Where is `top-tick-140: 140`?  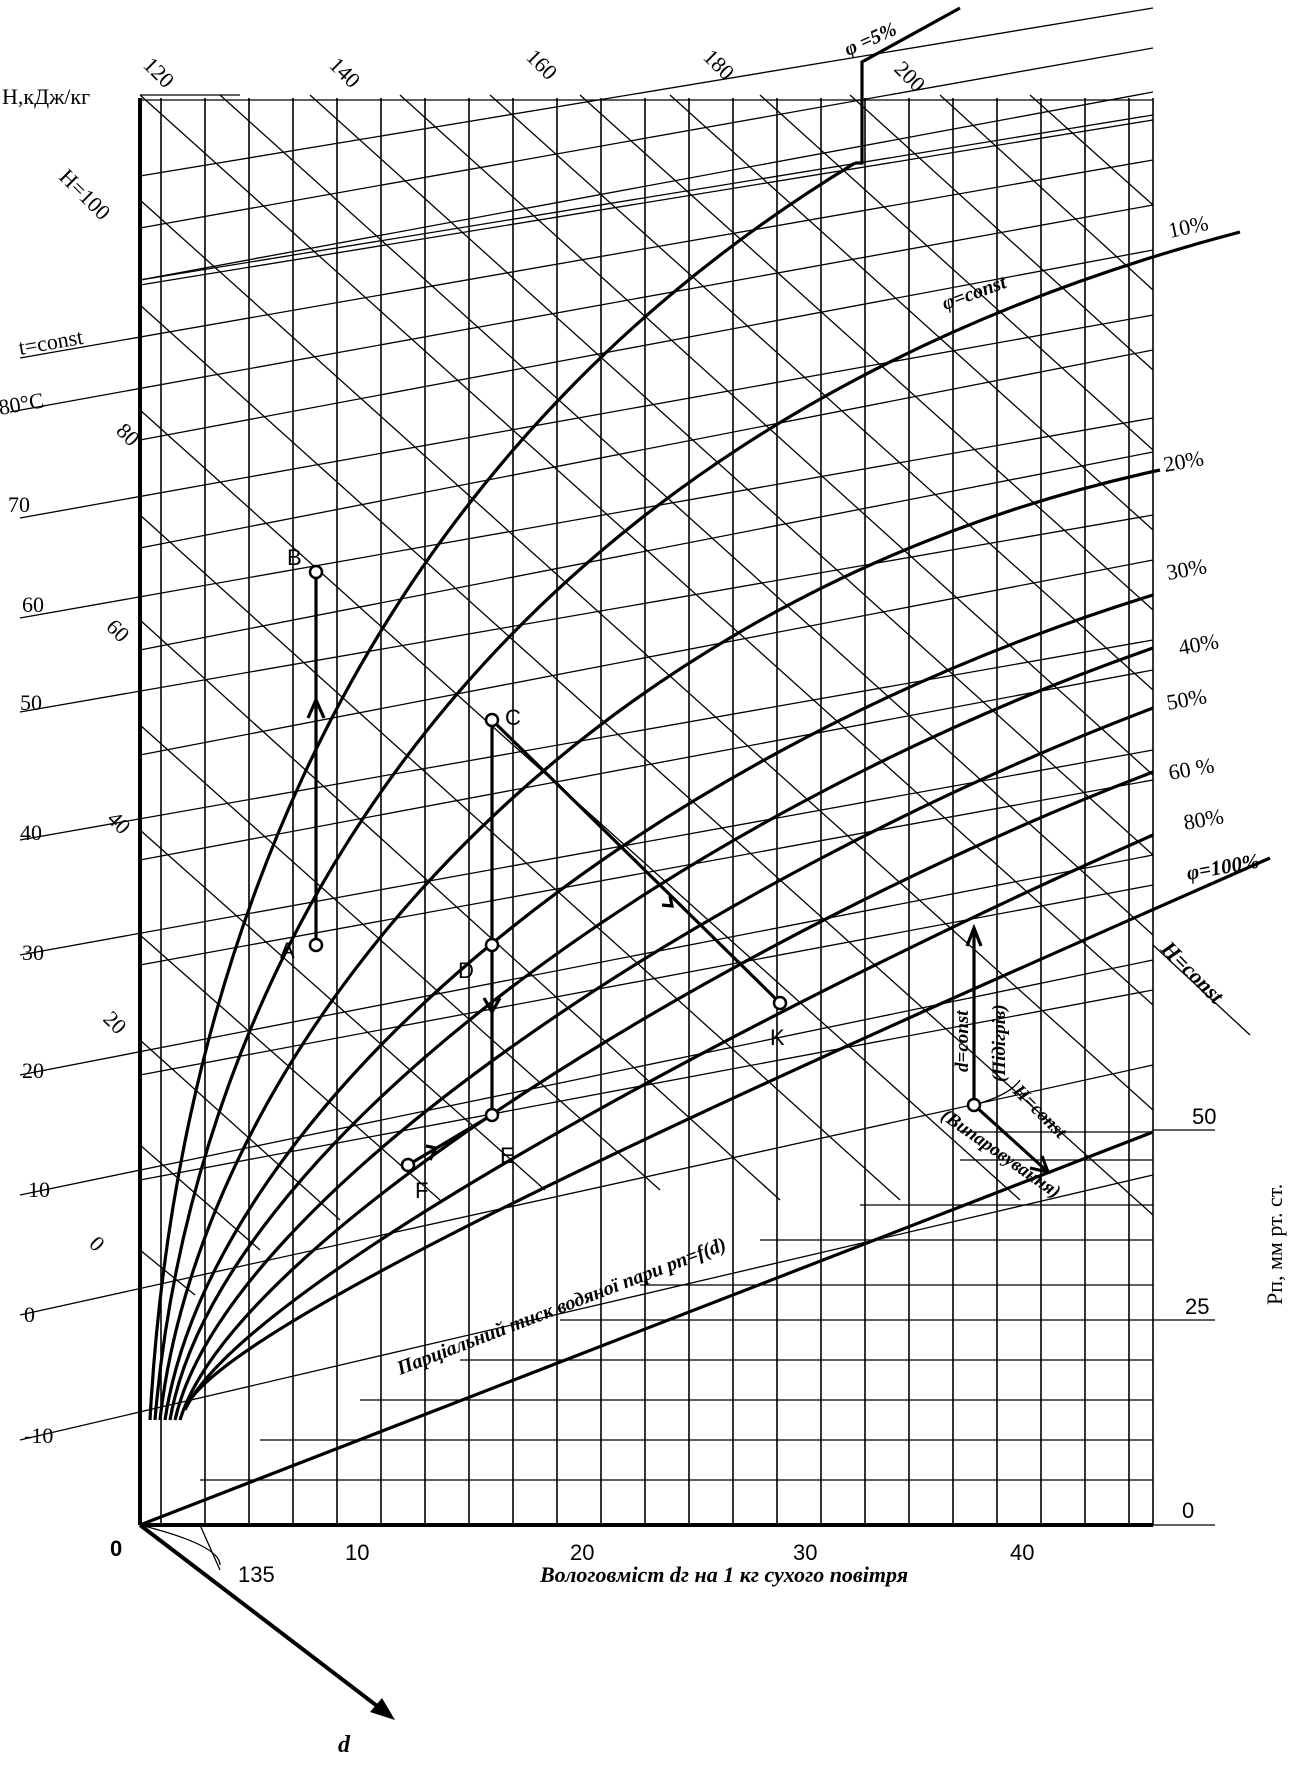 top-tick-140: 140 is located at coordinates (344, 72).